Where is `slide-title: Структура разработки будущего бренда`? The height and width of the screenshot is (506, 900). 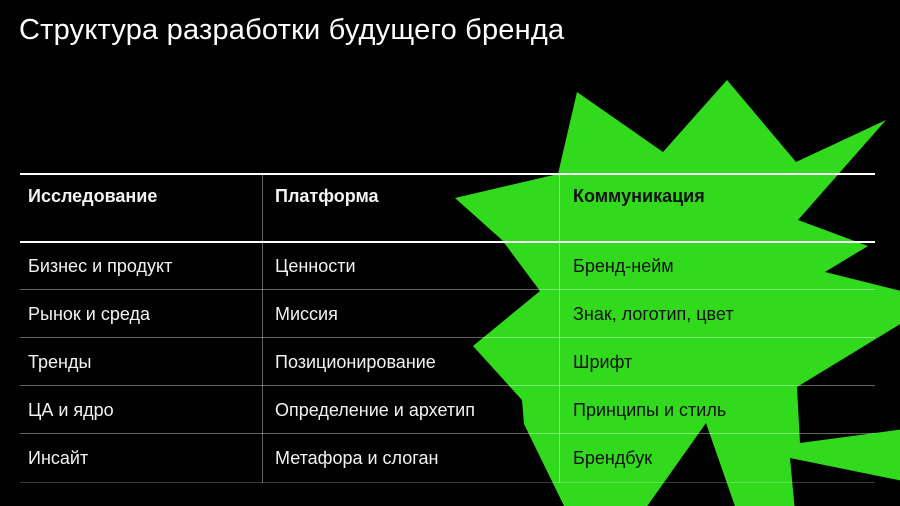
slide-title: Структура разработки будущего бренда is located at coordinates (292, 30).